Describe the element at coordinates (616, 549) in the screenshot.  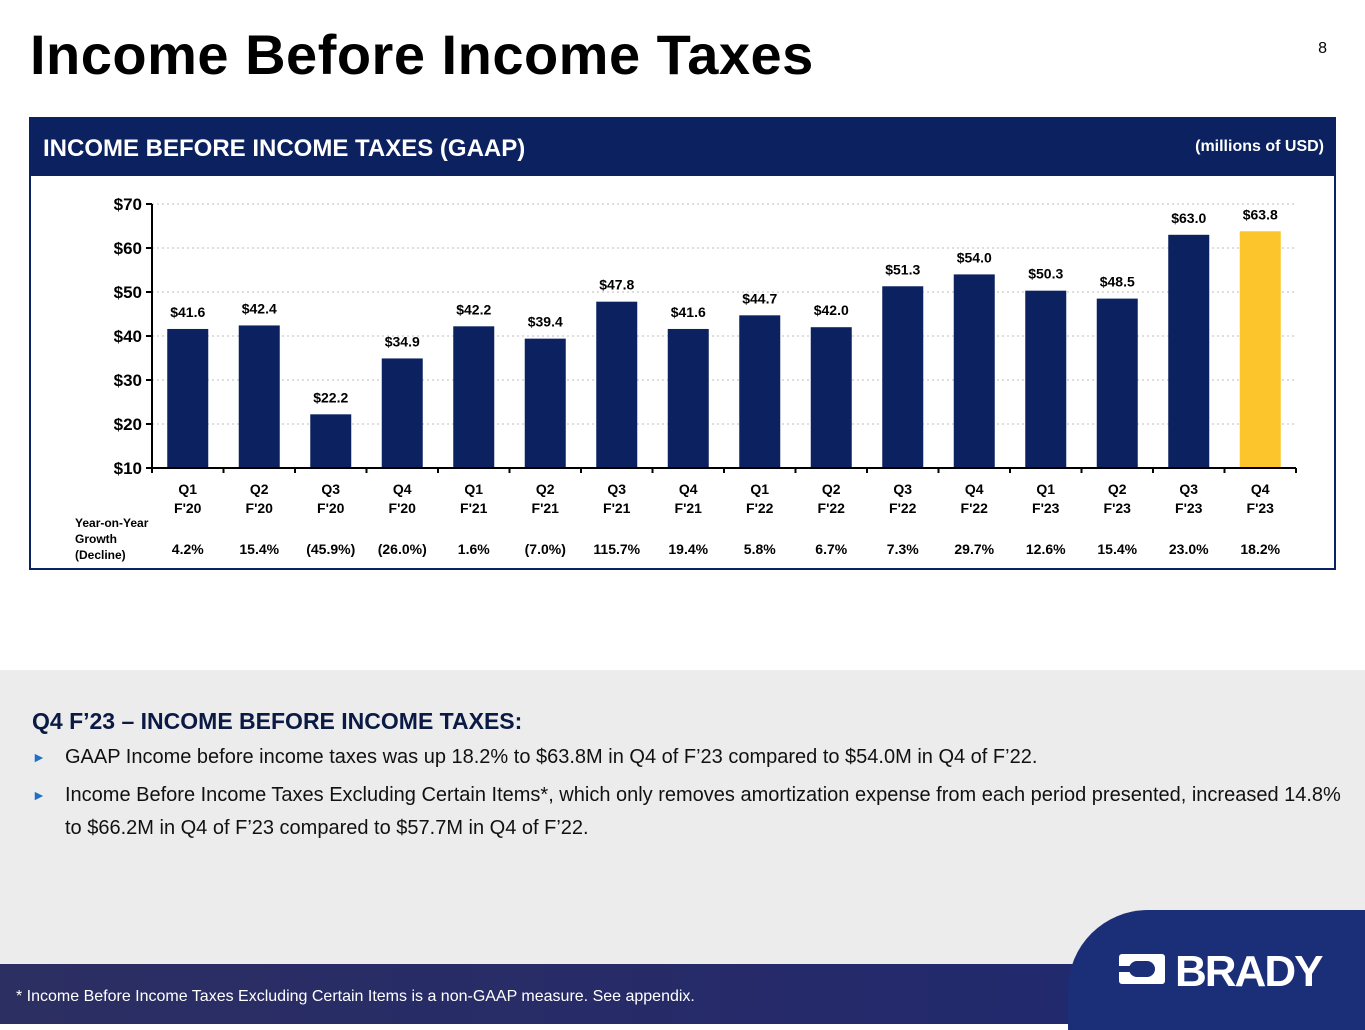
I see `growth-value: 115.7%` at that location.